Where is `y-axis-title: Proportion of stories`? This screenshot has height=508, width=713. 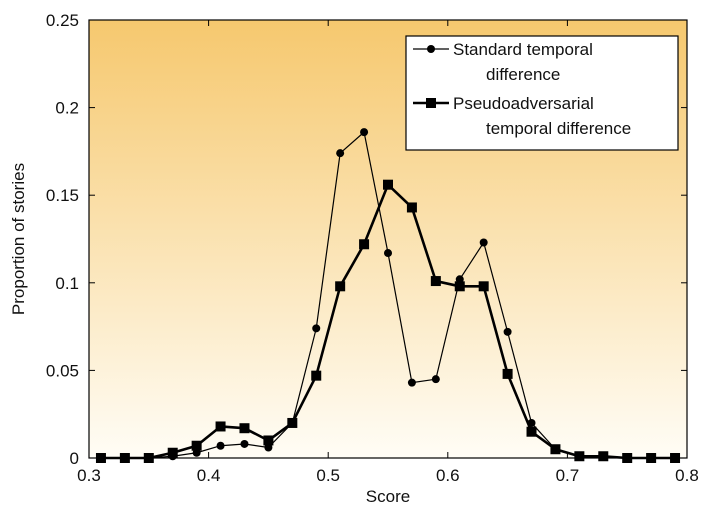 y-axis-title: Proportion of stories is located at coordinates (18, 239).